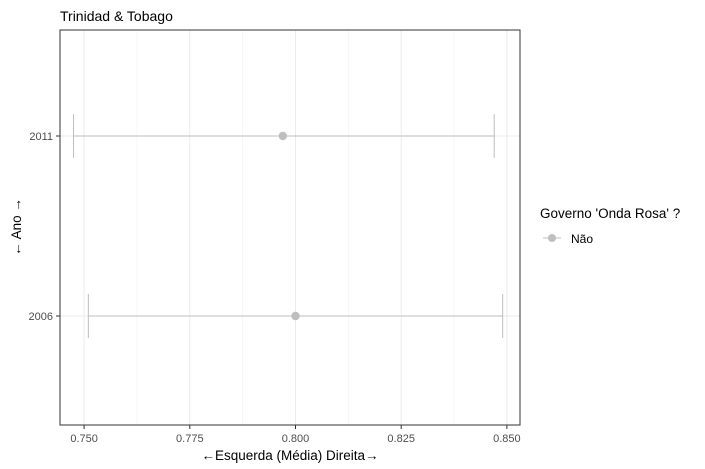 This screenshot has width=705, height=469. I want to click on y-tick-label: 2006, so click(41, 317).